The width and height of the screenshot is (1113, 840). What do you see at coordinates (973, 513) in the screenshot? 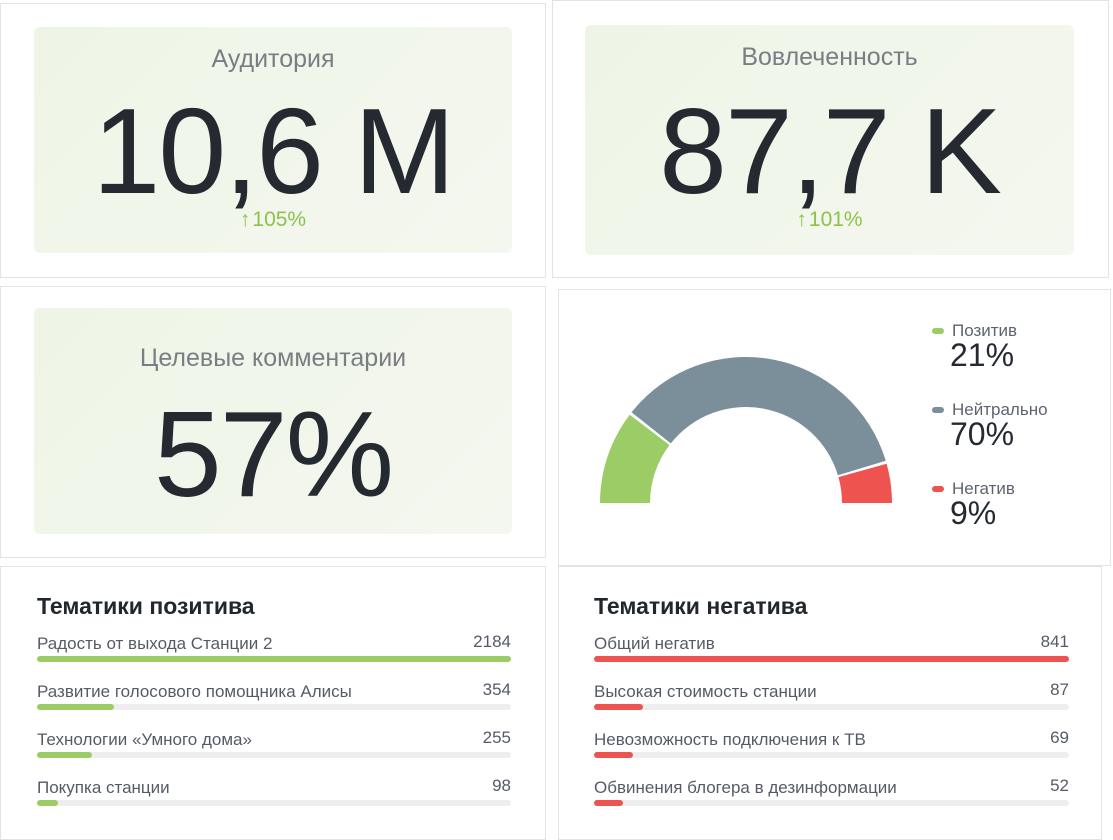
I see `legend-negative-value: 9%` at bounding box center [973, 513].